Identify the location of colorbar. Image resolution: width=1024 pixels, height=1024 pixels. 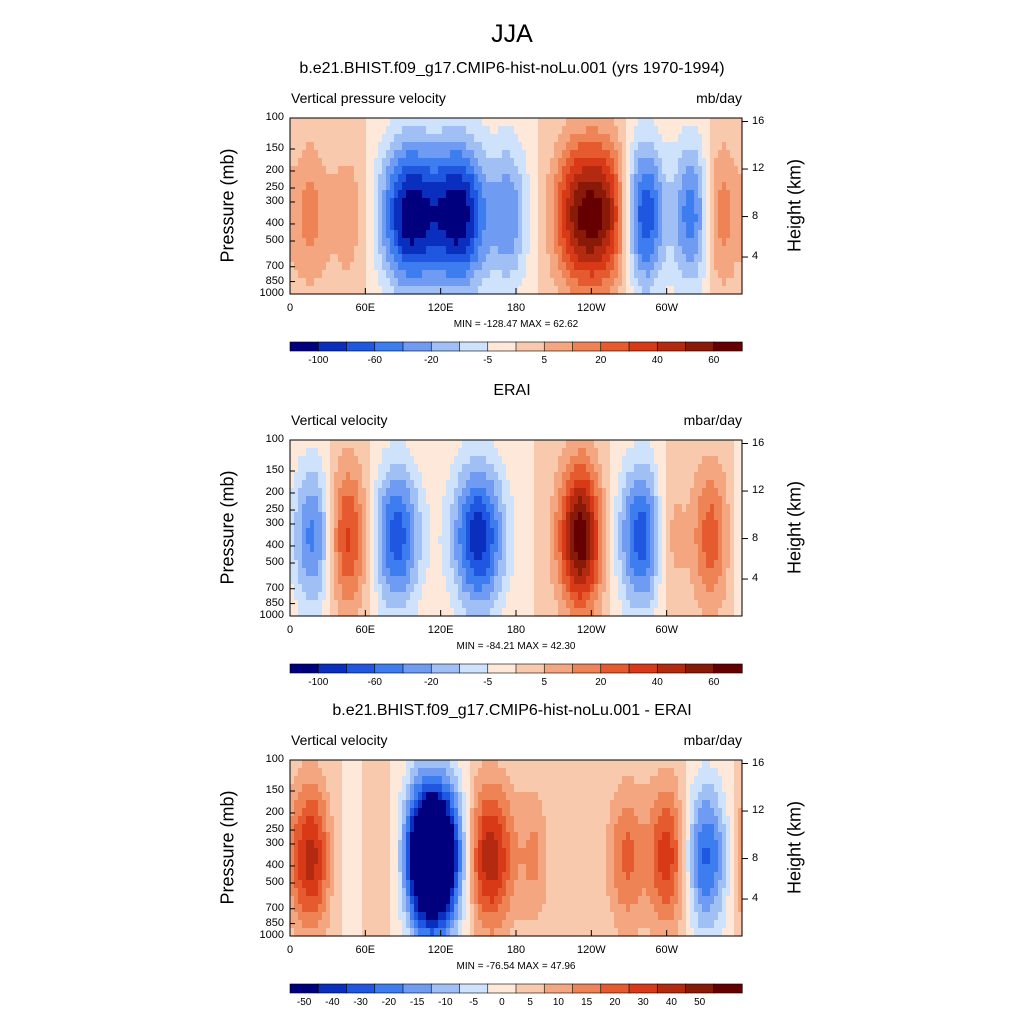
(516, 346).